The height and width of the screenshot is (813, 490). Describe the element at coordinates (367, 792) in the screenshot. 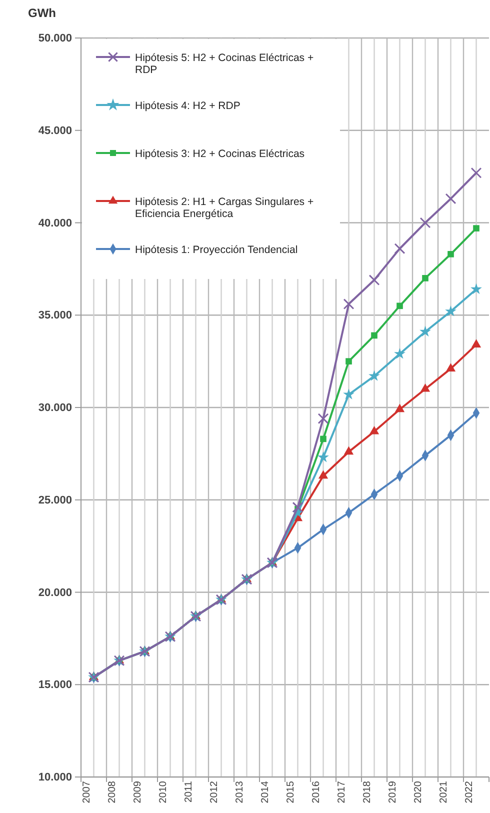

I see `x-tick-label: 2018` at that location.